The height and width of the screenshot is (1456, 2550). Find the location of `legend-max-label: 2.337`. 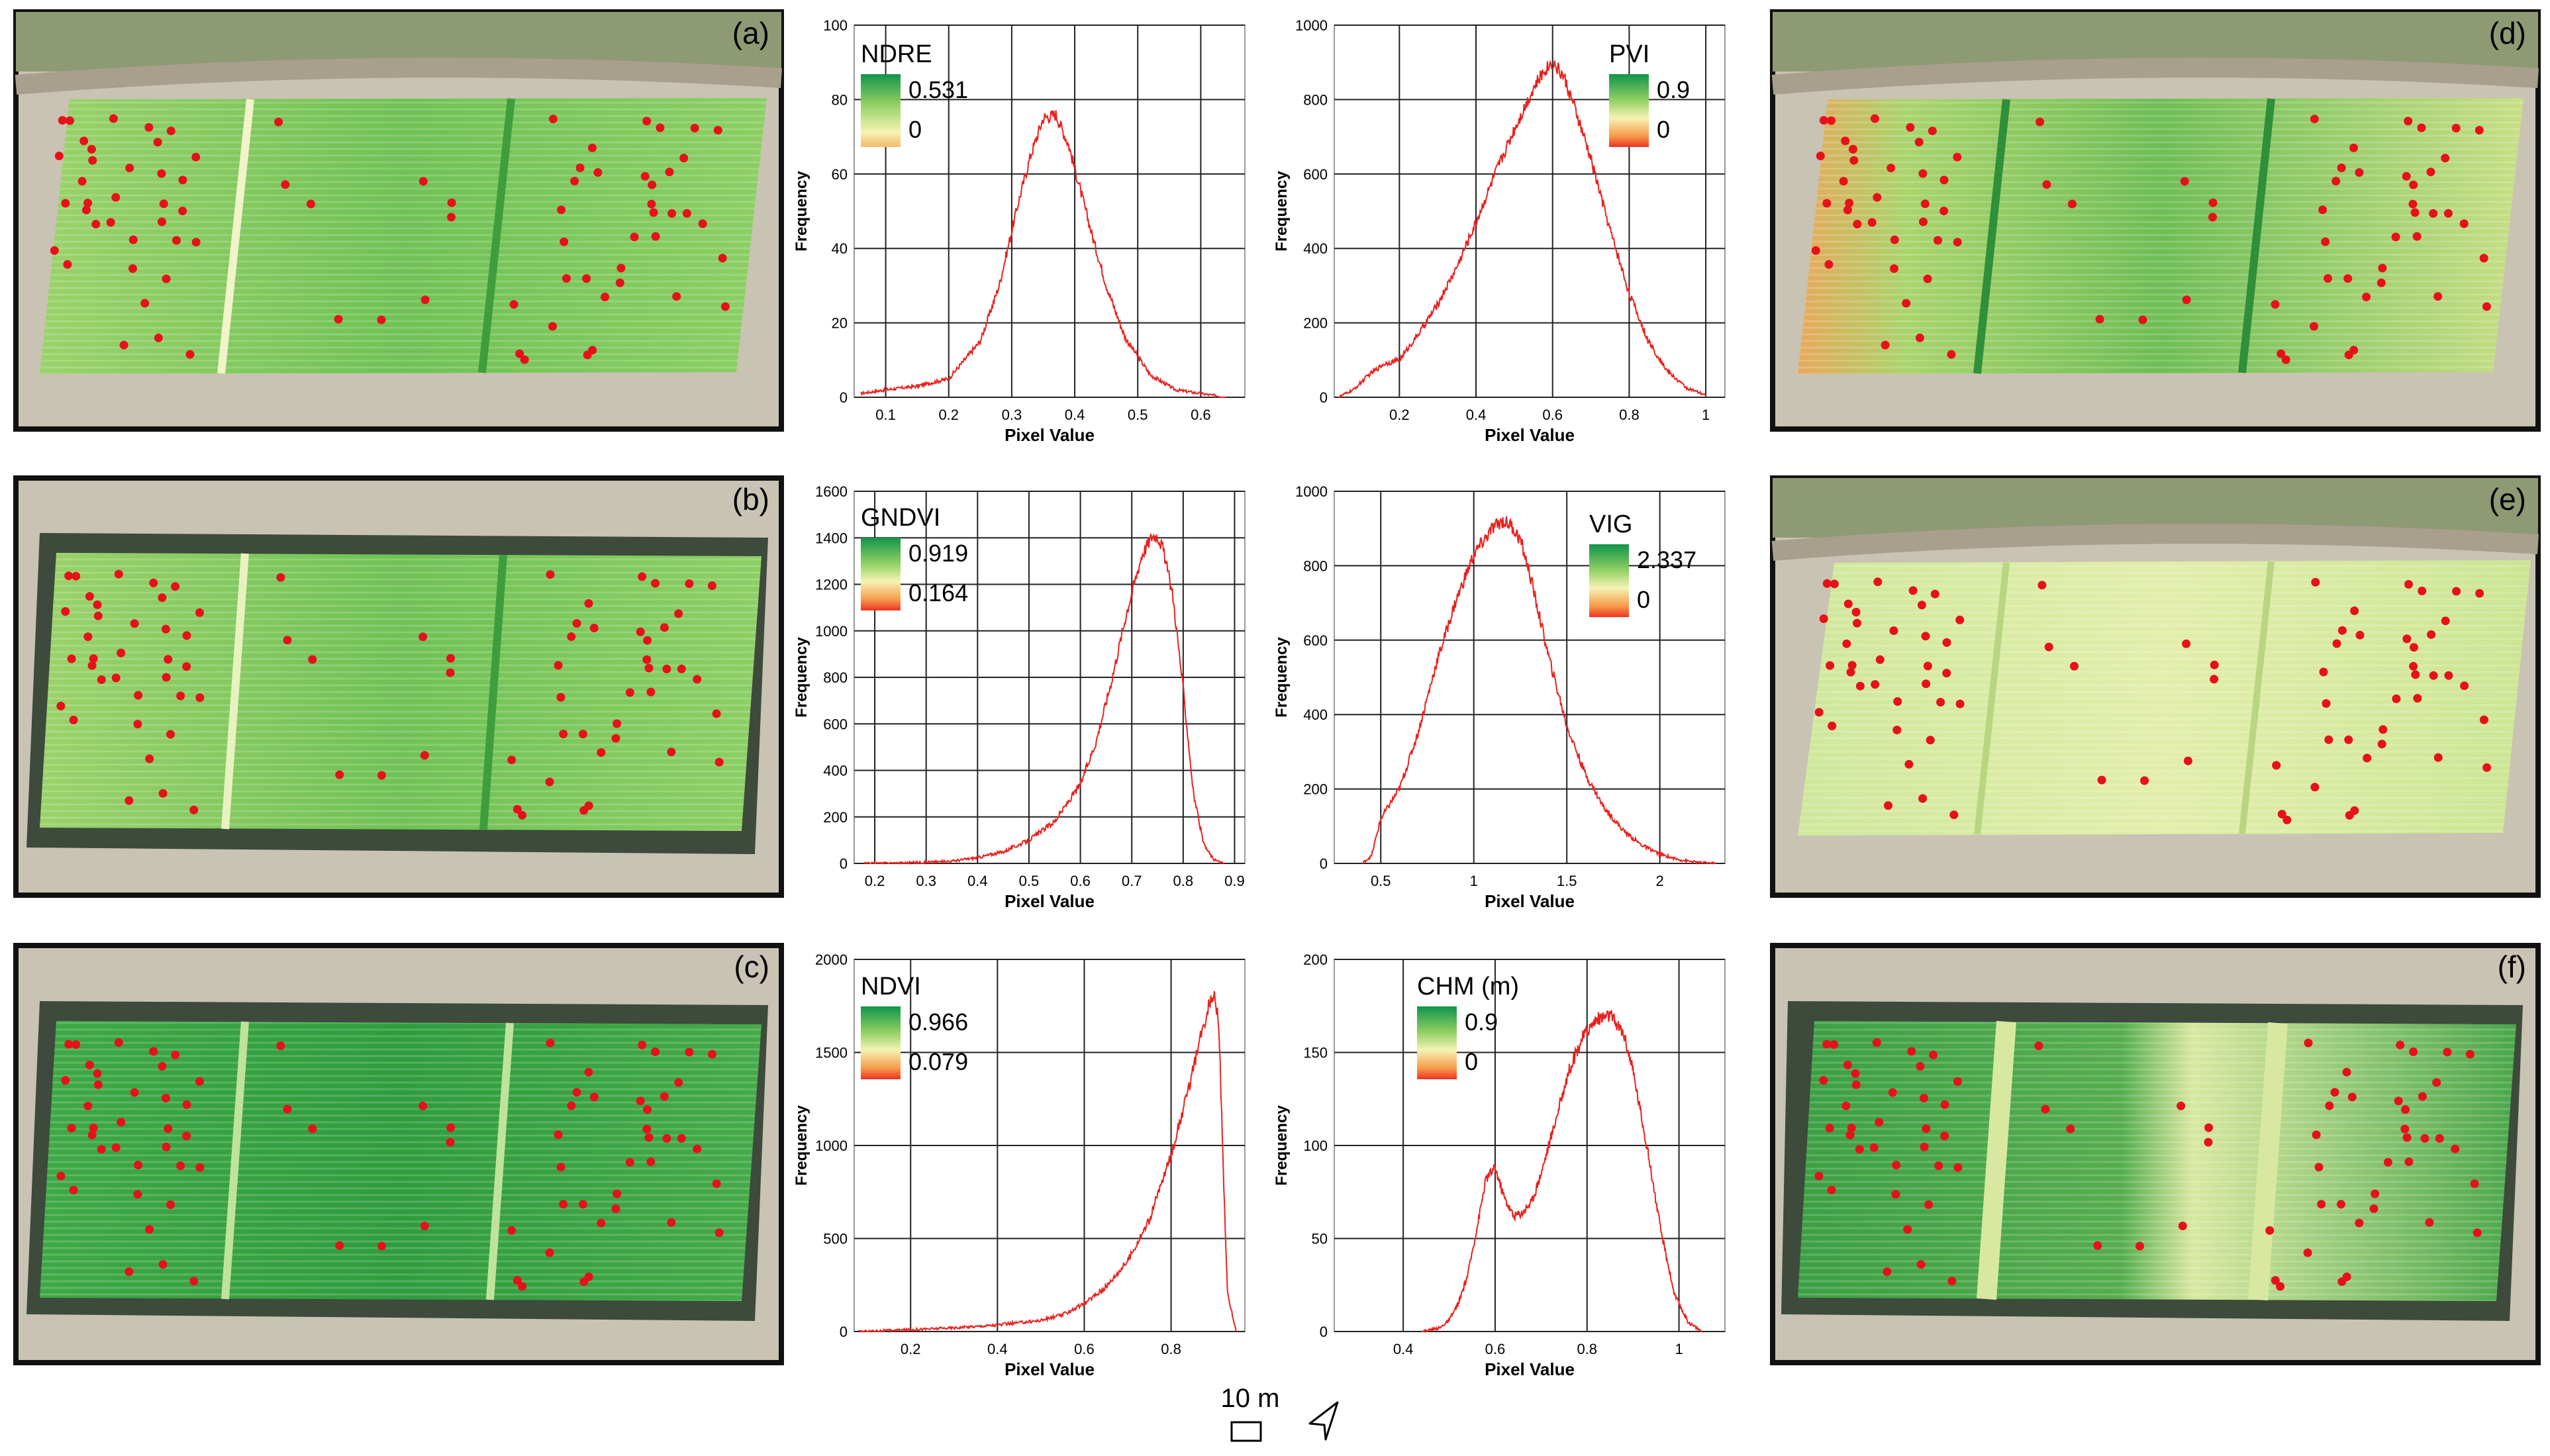

legend-max-label: 2.337 is located at coordinates (1666, 559).